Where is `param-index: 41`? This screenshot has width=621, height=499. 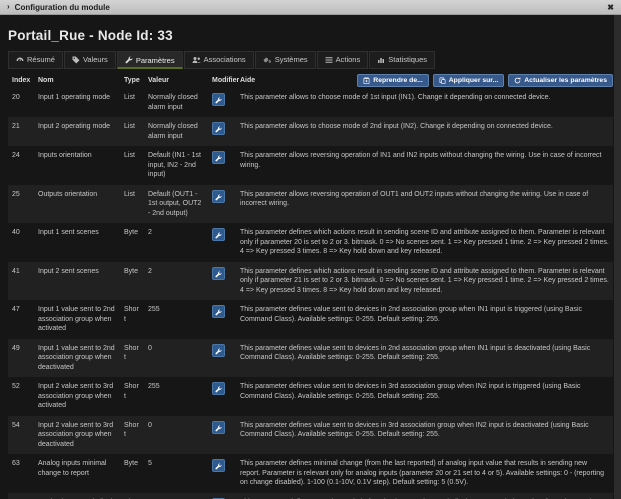 param-index: 41 is located at coordinates (16, 271).